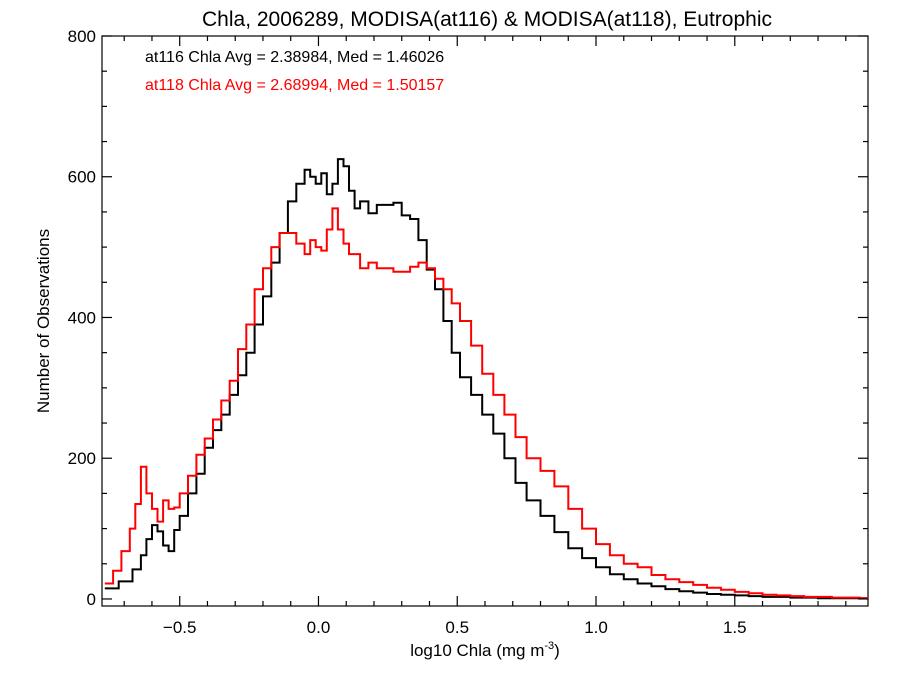 Image resolution: width=900 pixels, height=675 pixels. What do you see at coordinates (596, 627) in the screenshot?
I see `x-tick-label: 1.0` at bounding box center [596, 627].